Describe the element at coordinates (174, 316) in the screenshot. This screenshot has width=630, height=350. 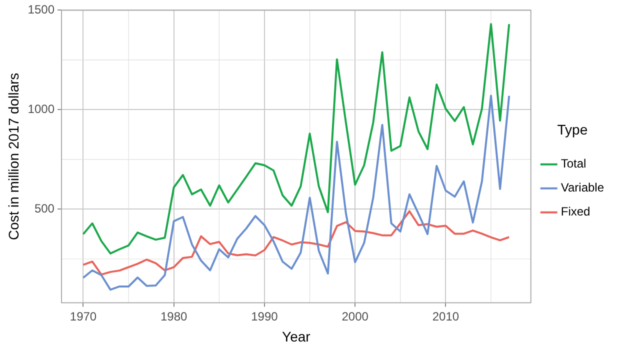
I see `x-tick-label: 1980` at that location.